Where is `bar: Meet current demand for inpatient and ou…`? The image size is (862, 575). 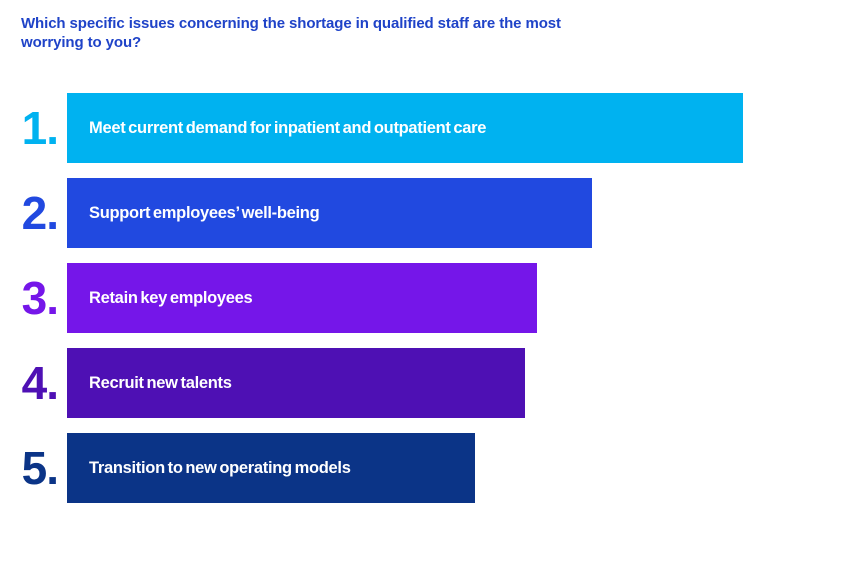 bar: Meet current demand for inpatient and ou… is located at coordinates (405, 128).